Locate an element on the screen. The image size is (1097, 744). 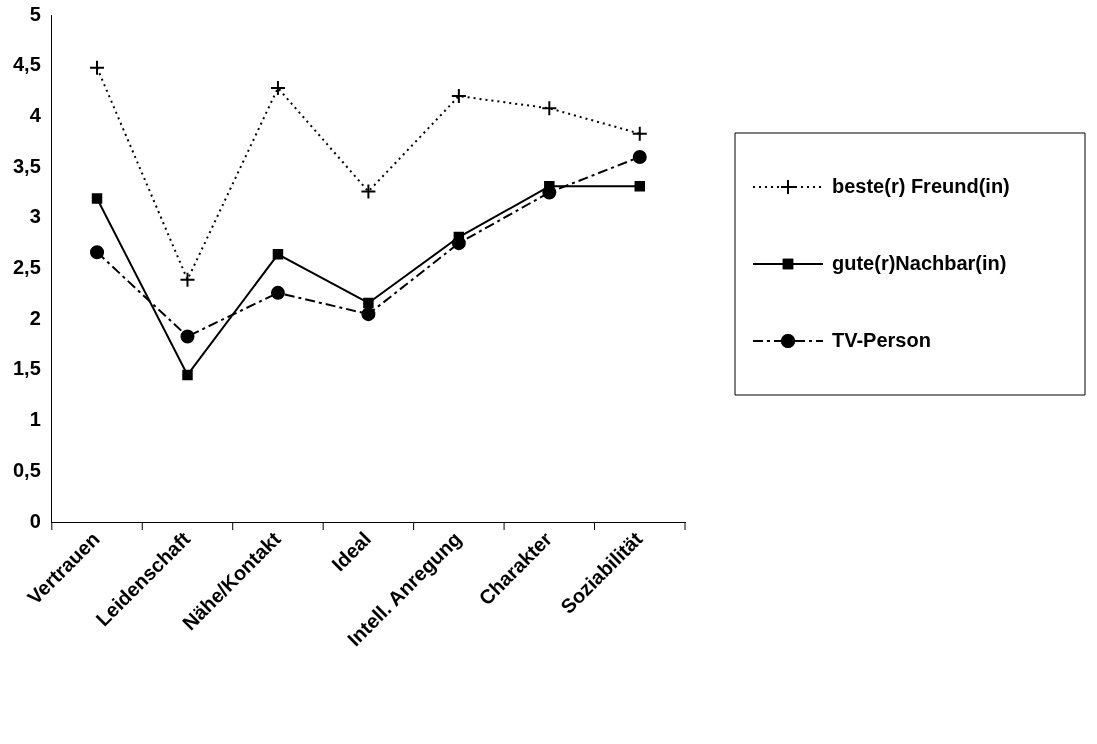
y-tick-label: 4 is located at coordinates (35, 114).